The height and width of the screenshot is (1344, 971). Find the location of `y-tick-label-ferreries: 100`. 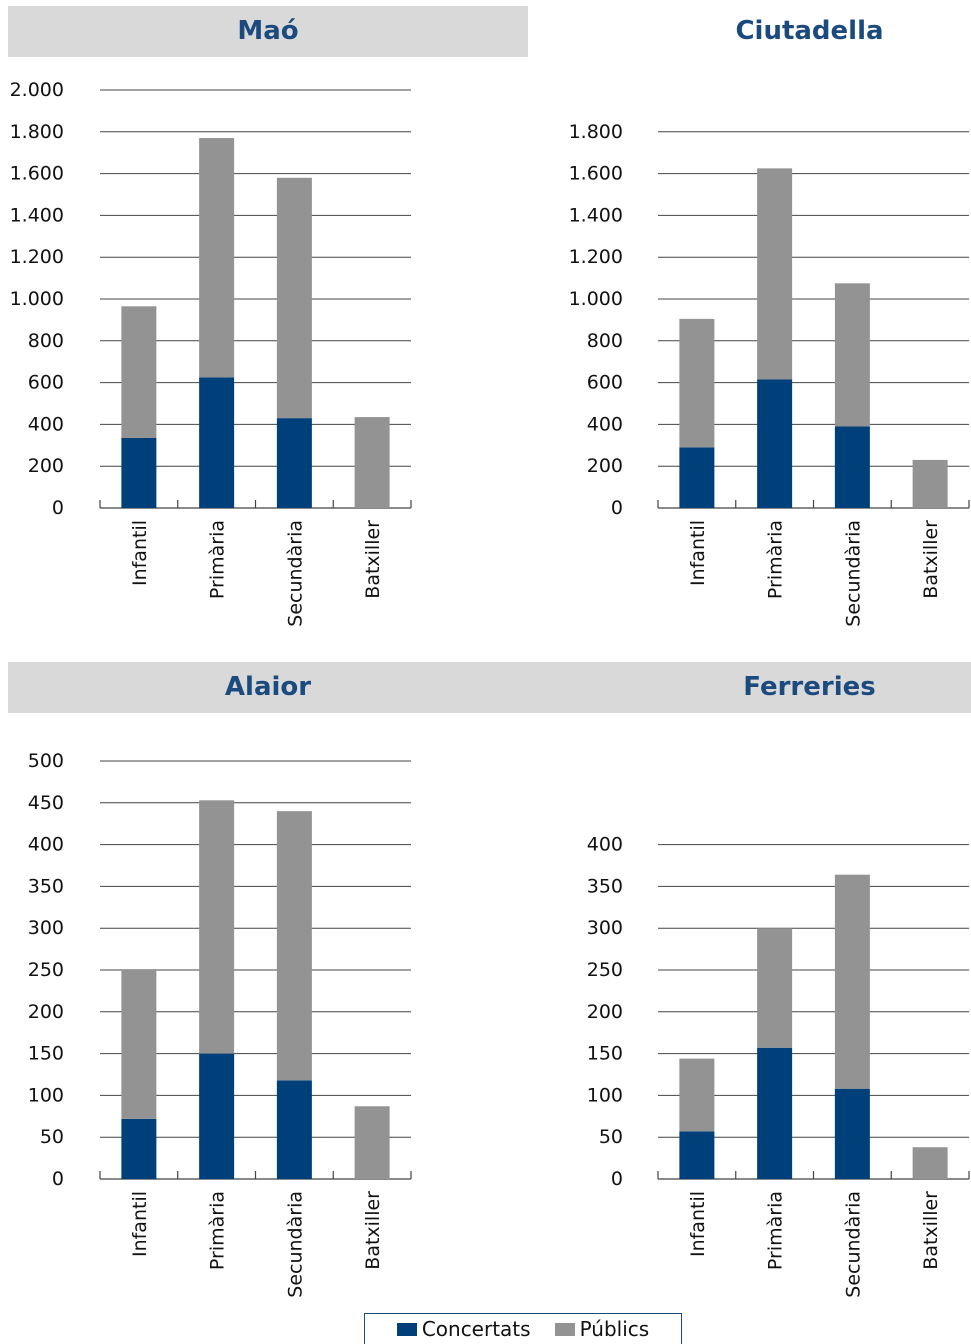

y-tick-label-ferreries: 100 is located at coordinates (605, 1095).